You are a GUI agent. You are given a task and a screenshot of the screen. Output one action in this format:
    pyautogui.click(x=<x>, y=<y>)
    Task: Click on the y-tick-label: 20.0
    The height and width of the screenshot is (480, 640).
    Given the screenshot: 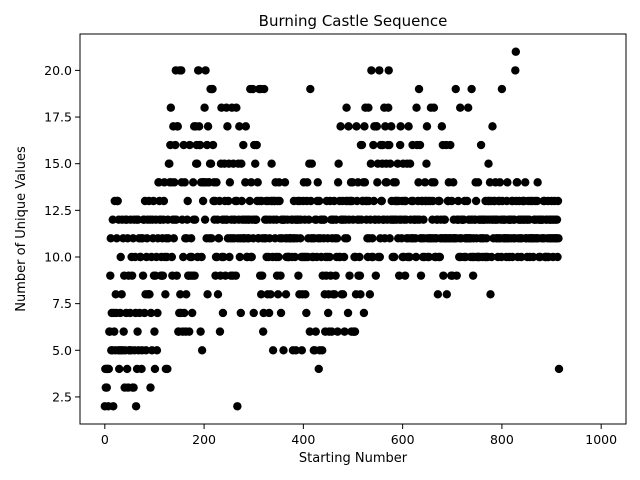 What is the action you would take?
    pyautogui.click(x=58, y=70)
    